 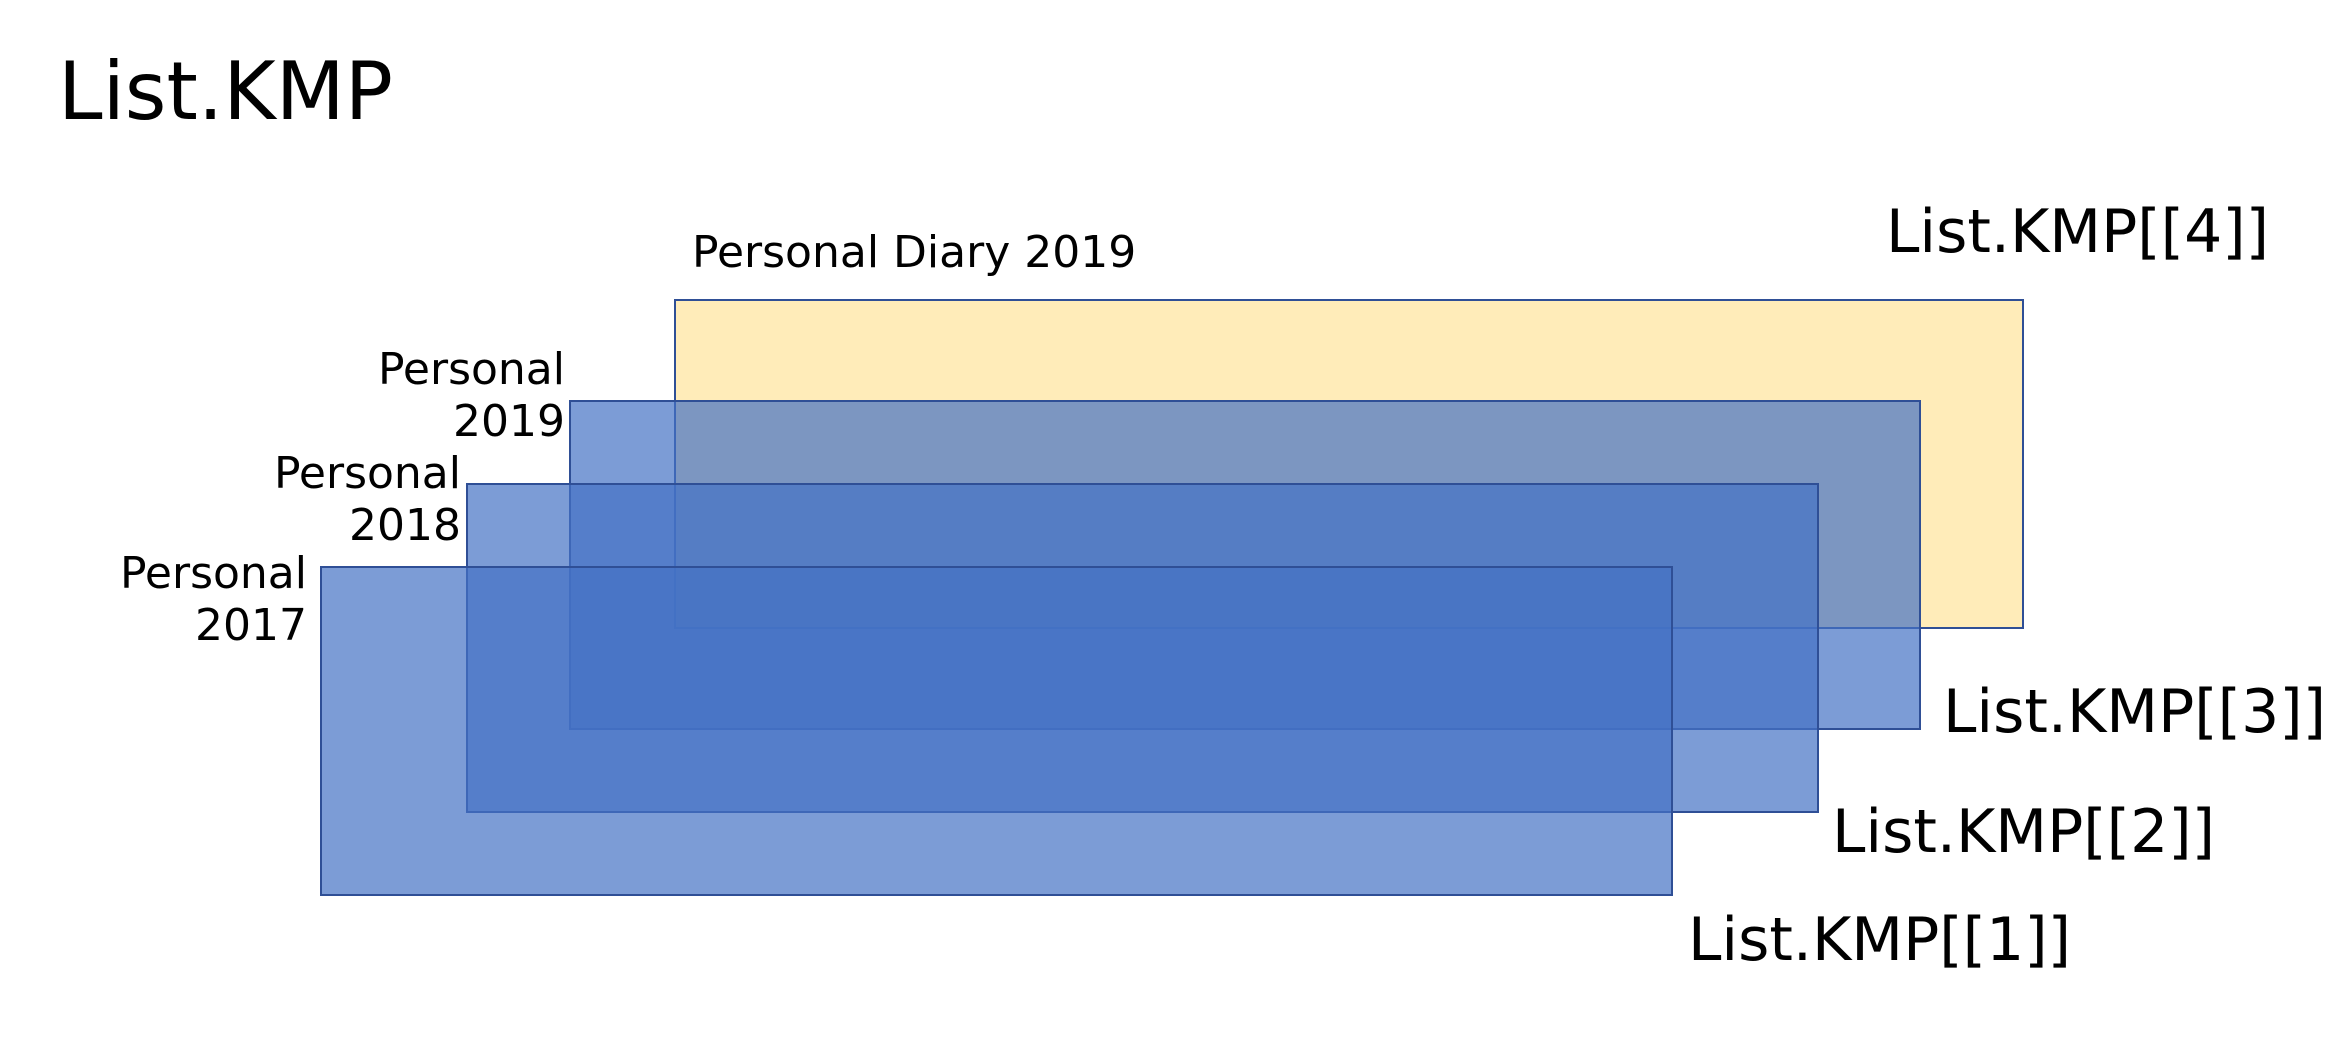 What do you see at coordinates (331, 500) in the screenshot?
I see `layer-2-name: Personal 2018` at bounding box center [331, 500].